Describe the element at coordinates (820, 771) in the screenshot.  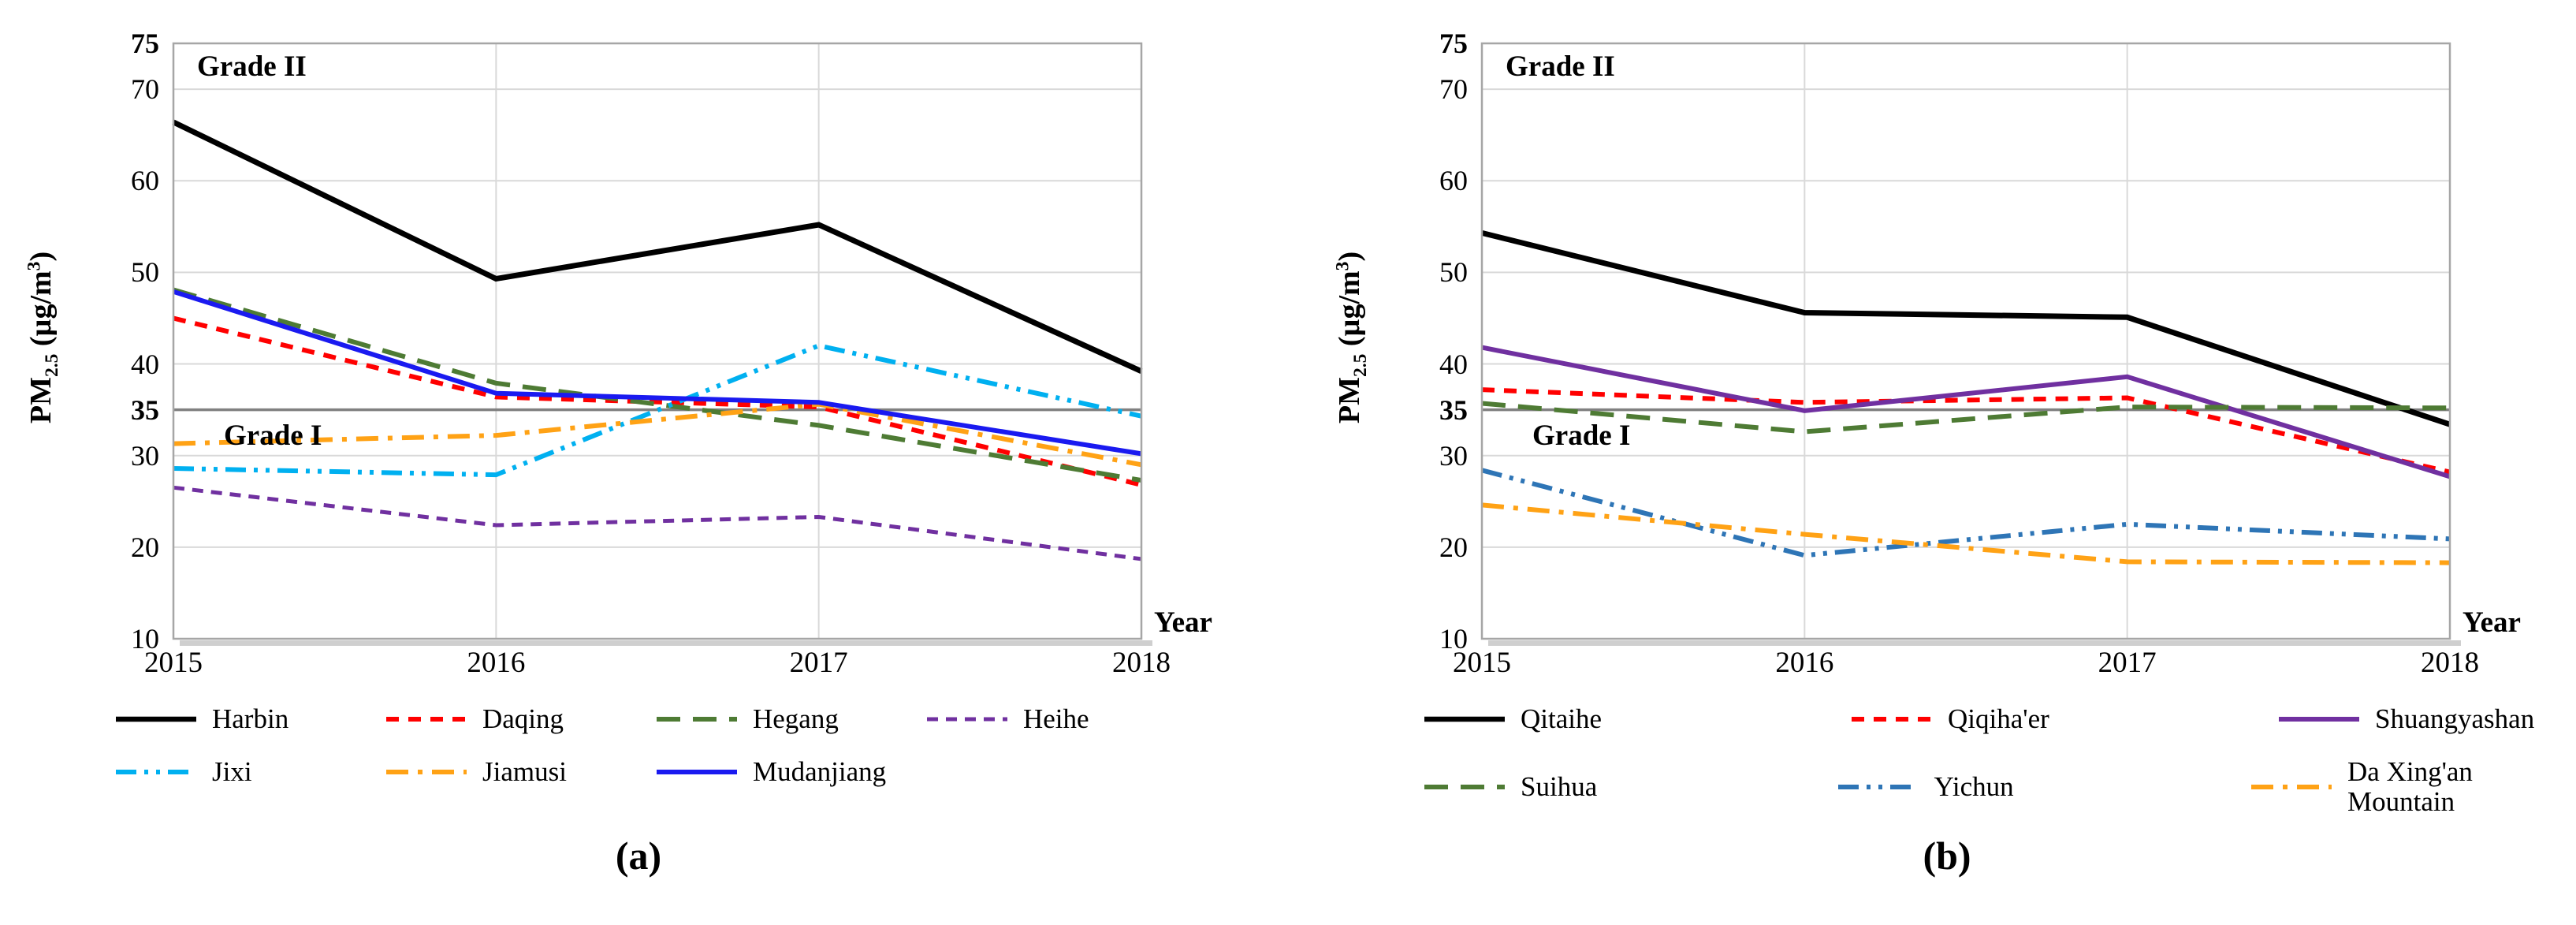
I see `legend-label-mudanjiang: Mudanjiang` at that location.